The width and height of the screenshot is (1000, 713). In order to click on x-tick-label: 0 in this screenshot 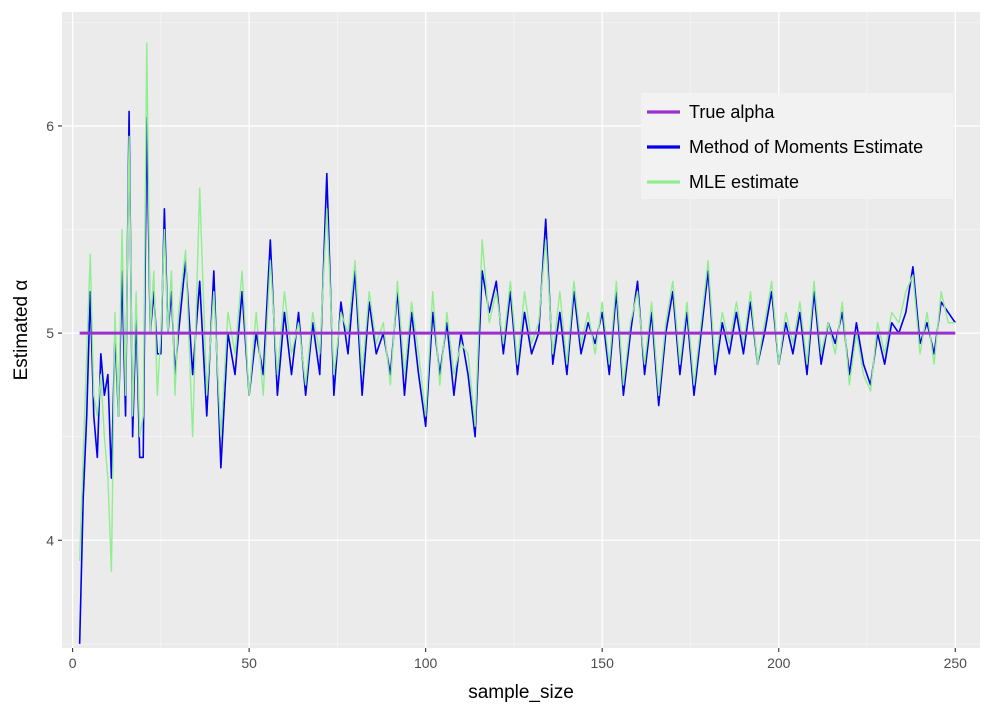, I will do `click(73, 663)`.